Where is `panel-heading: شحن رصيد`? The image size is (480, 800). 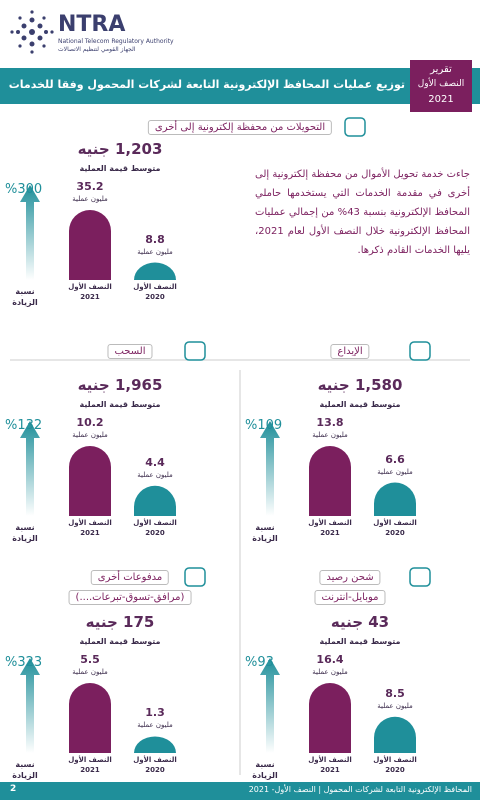 panel-heading: شحن رصيد is located at coordinates (350, 577).